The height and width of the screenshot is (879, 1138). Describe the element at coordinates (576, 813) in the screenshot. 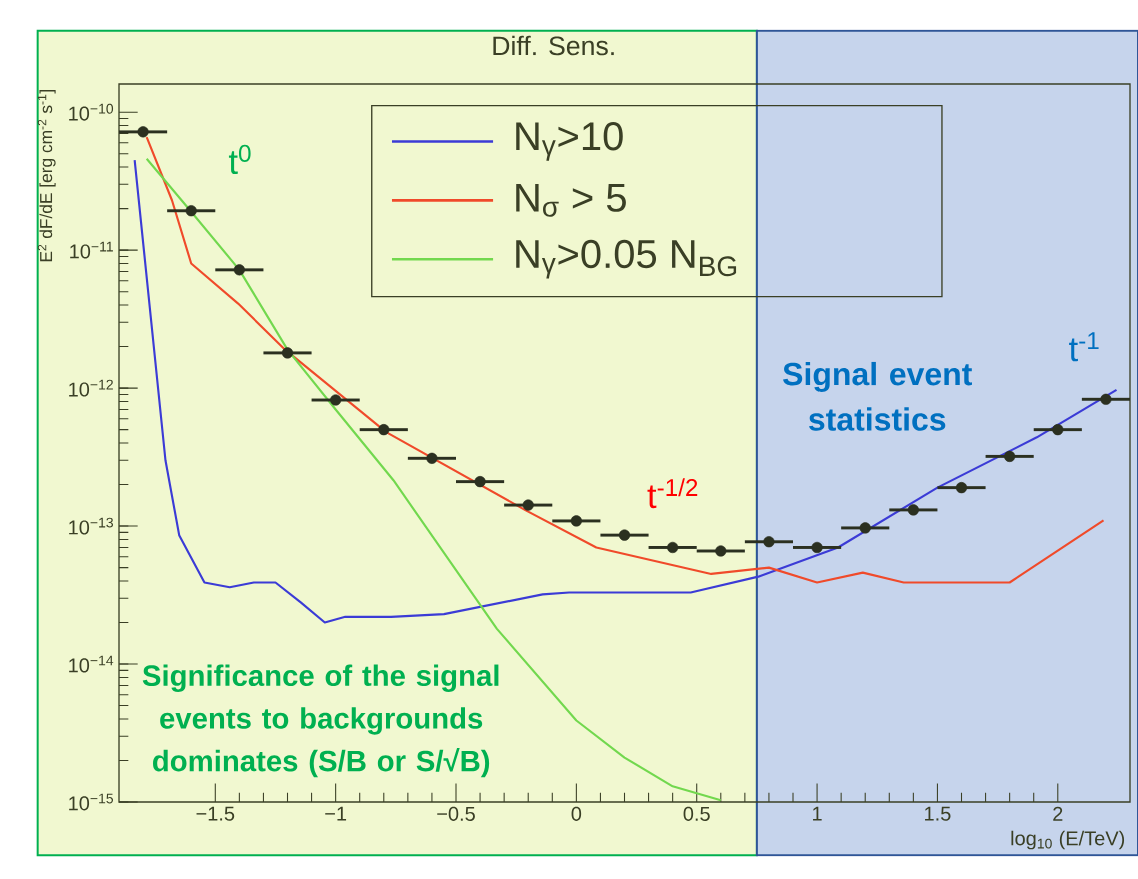

I see `x-tick-label: 0` at that location.